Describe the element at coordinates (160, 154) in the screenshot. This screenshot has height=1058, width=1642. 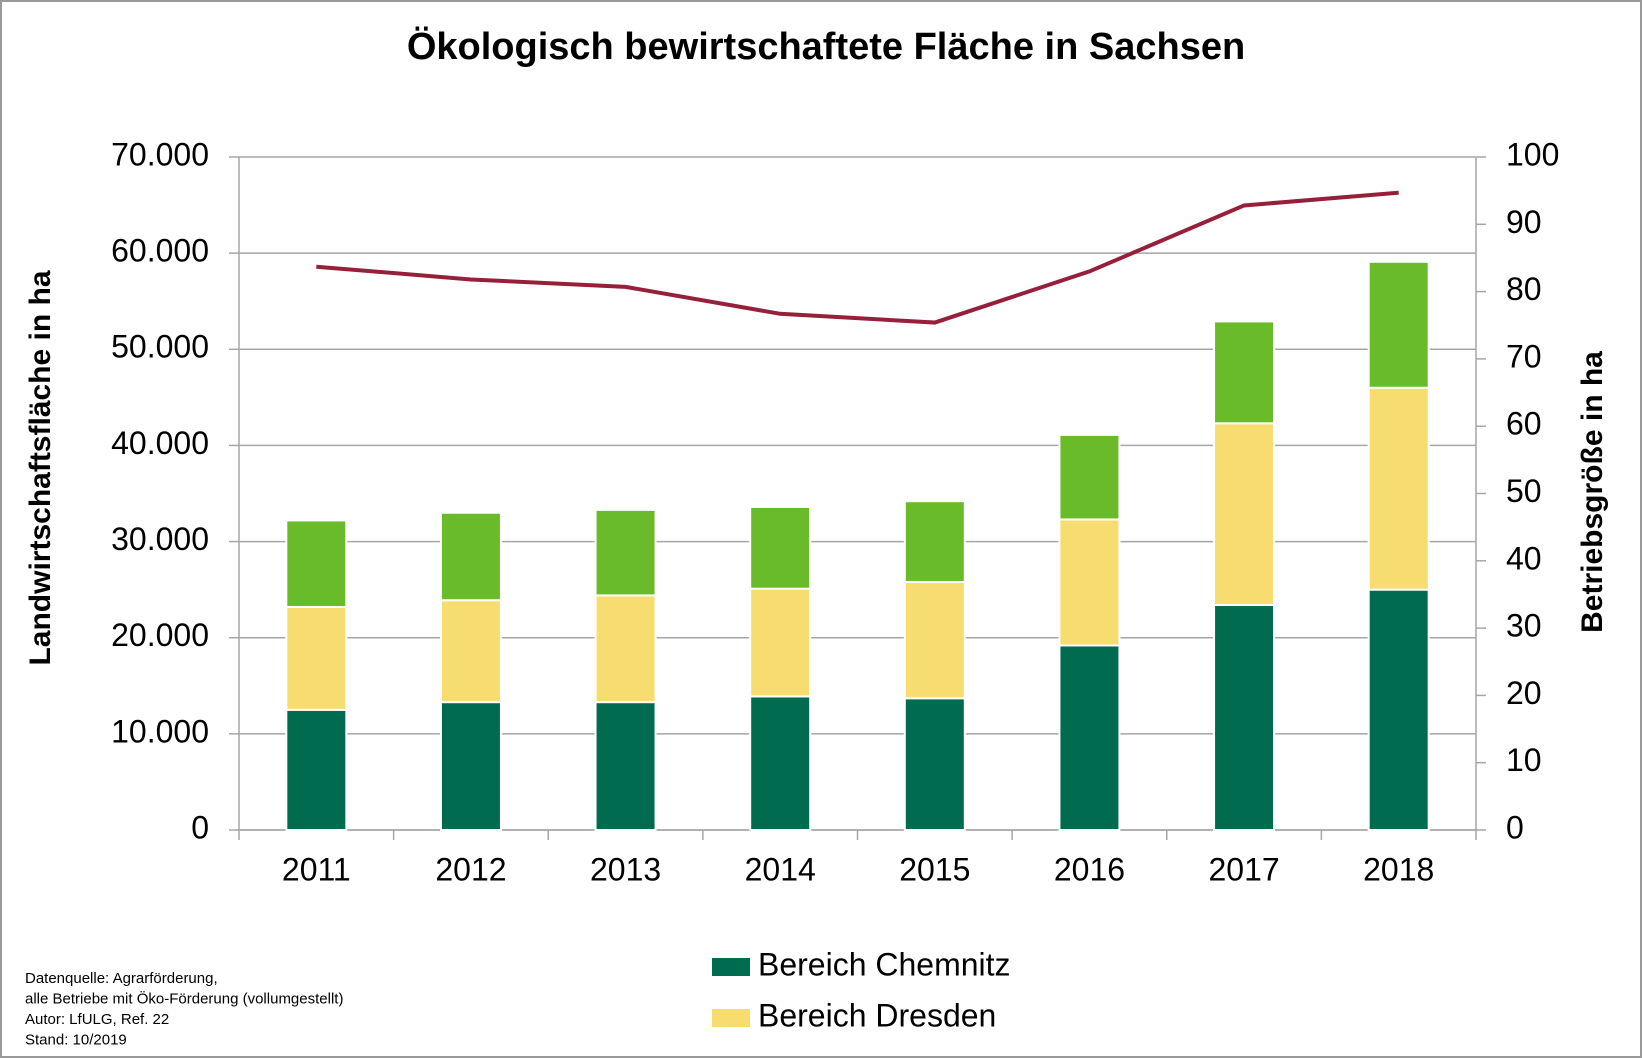
I see `y-tick-label: 70.000` at that location.